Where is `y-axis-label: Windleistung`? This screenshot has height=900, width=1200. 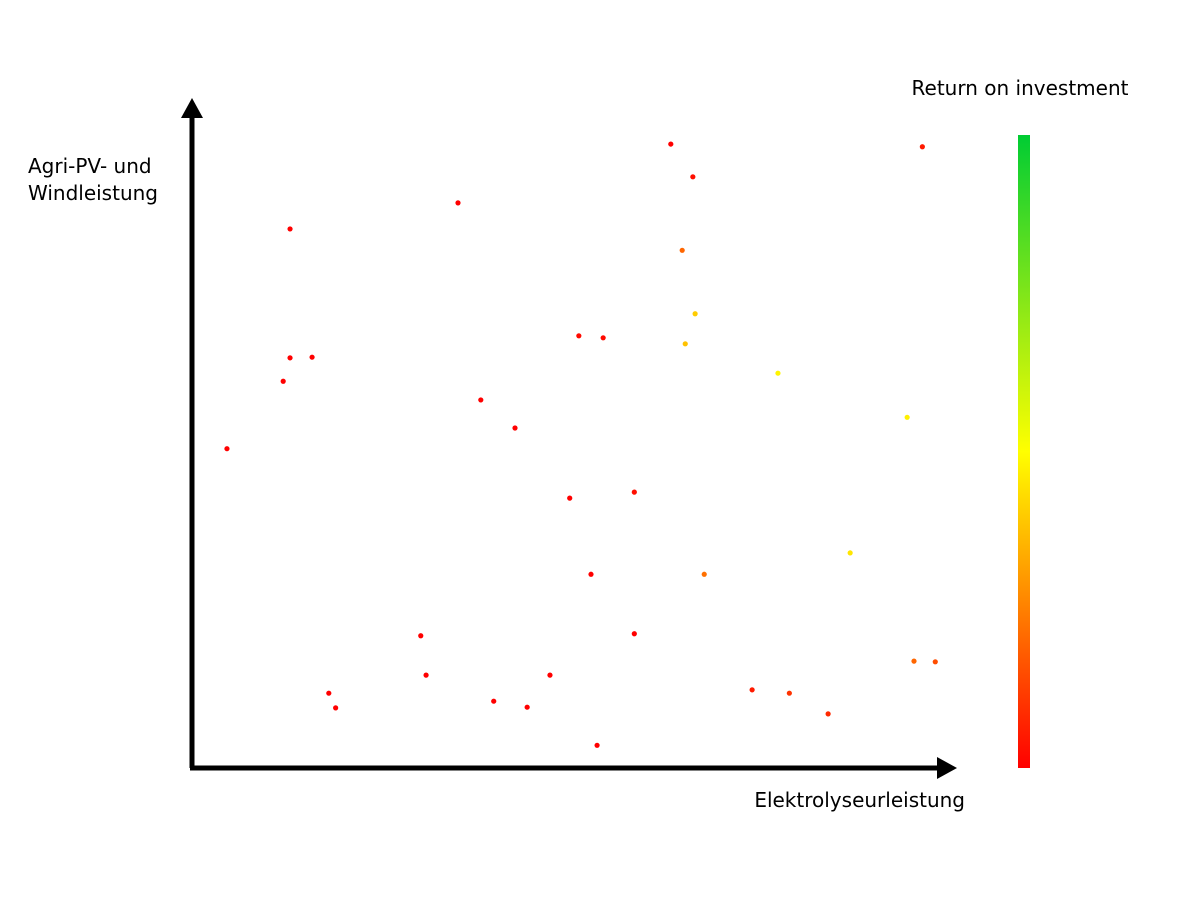 y-axis-label: Windleistung is located at coordinates (93, 193).